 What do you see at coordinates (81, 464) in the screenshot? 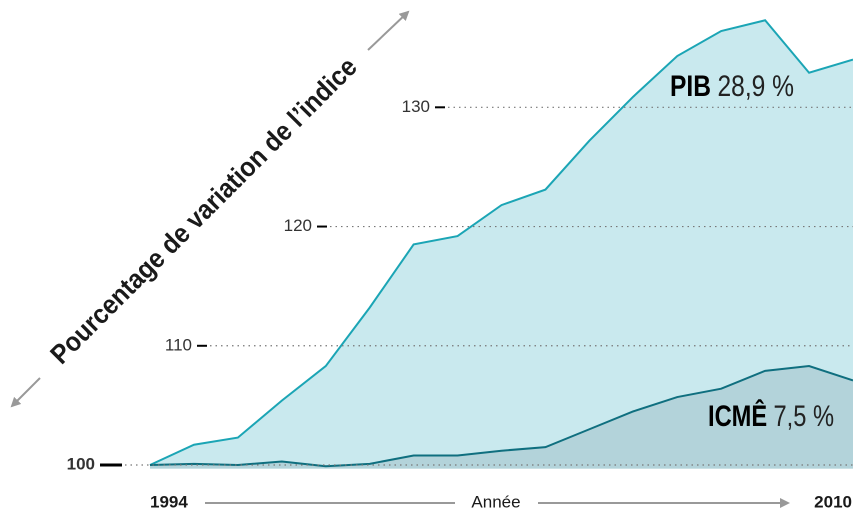
I see `y-tick-label: 100` at bounding box center [81, 464].